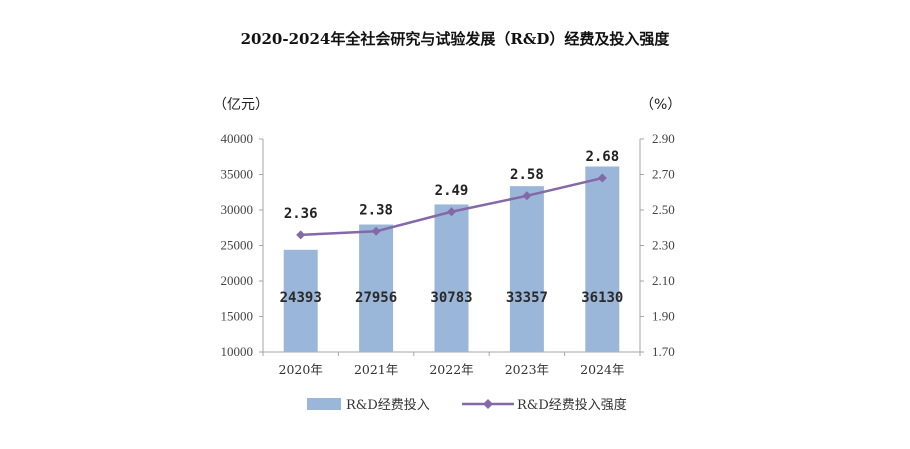  Describe the element at coordinates (241, 105) in the screenshot. I see `left-axis-unit-label: （亿元）` at that location.